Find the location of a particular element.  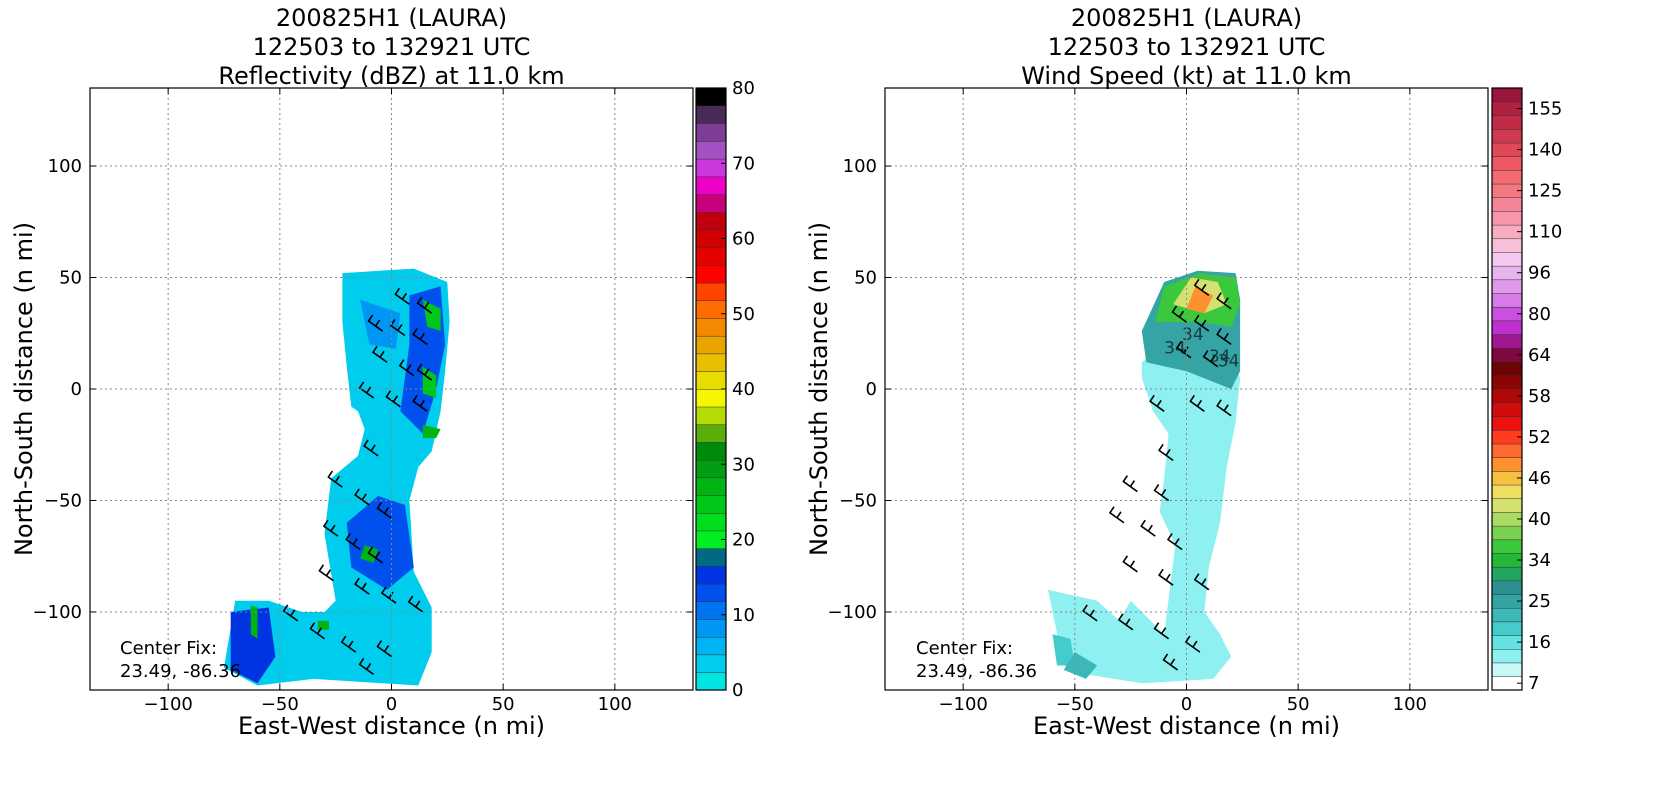

colorbar-tick-label: 70 is located at coordinates (743, 163).